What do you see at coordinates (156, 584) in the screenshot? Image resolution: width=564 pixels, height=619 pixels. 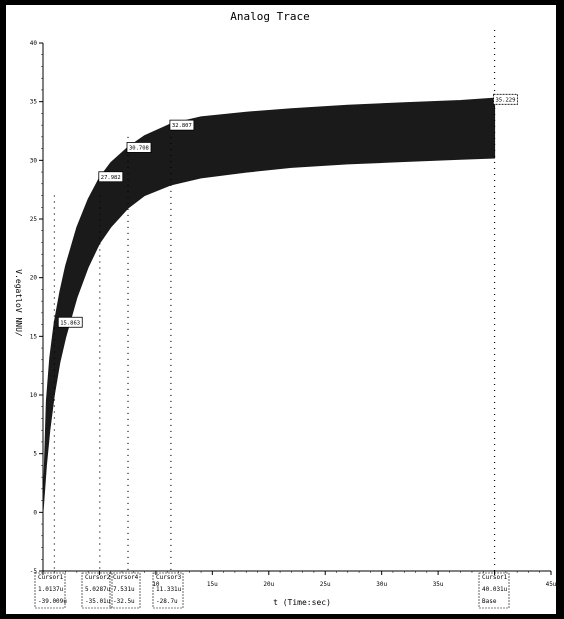 I see `x-tick-label: 10` at bounding box center [156, 584].